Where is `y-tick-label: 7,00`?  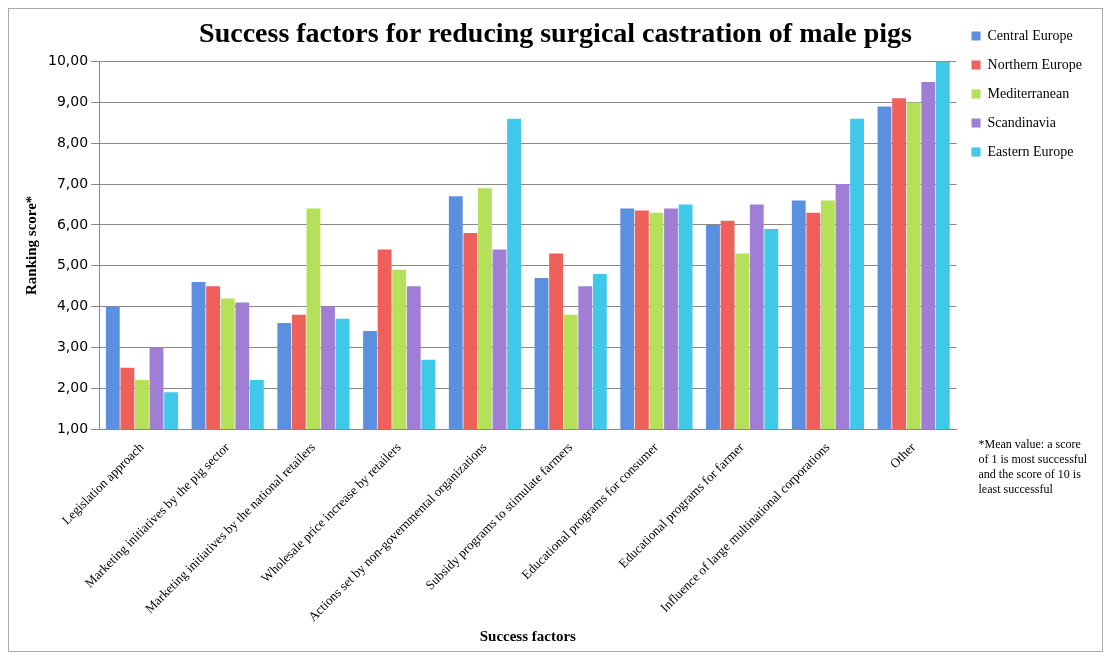 y-tick-label: 7,00 is located at coordinates (72, 182).